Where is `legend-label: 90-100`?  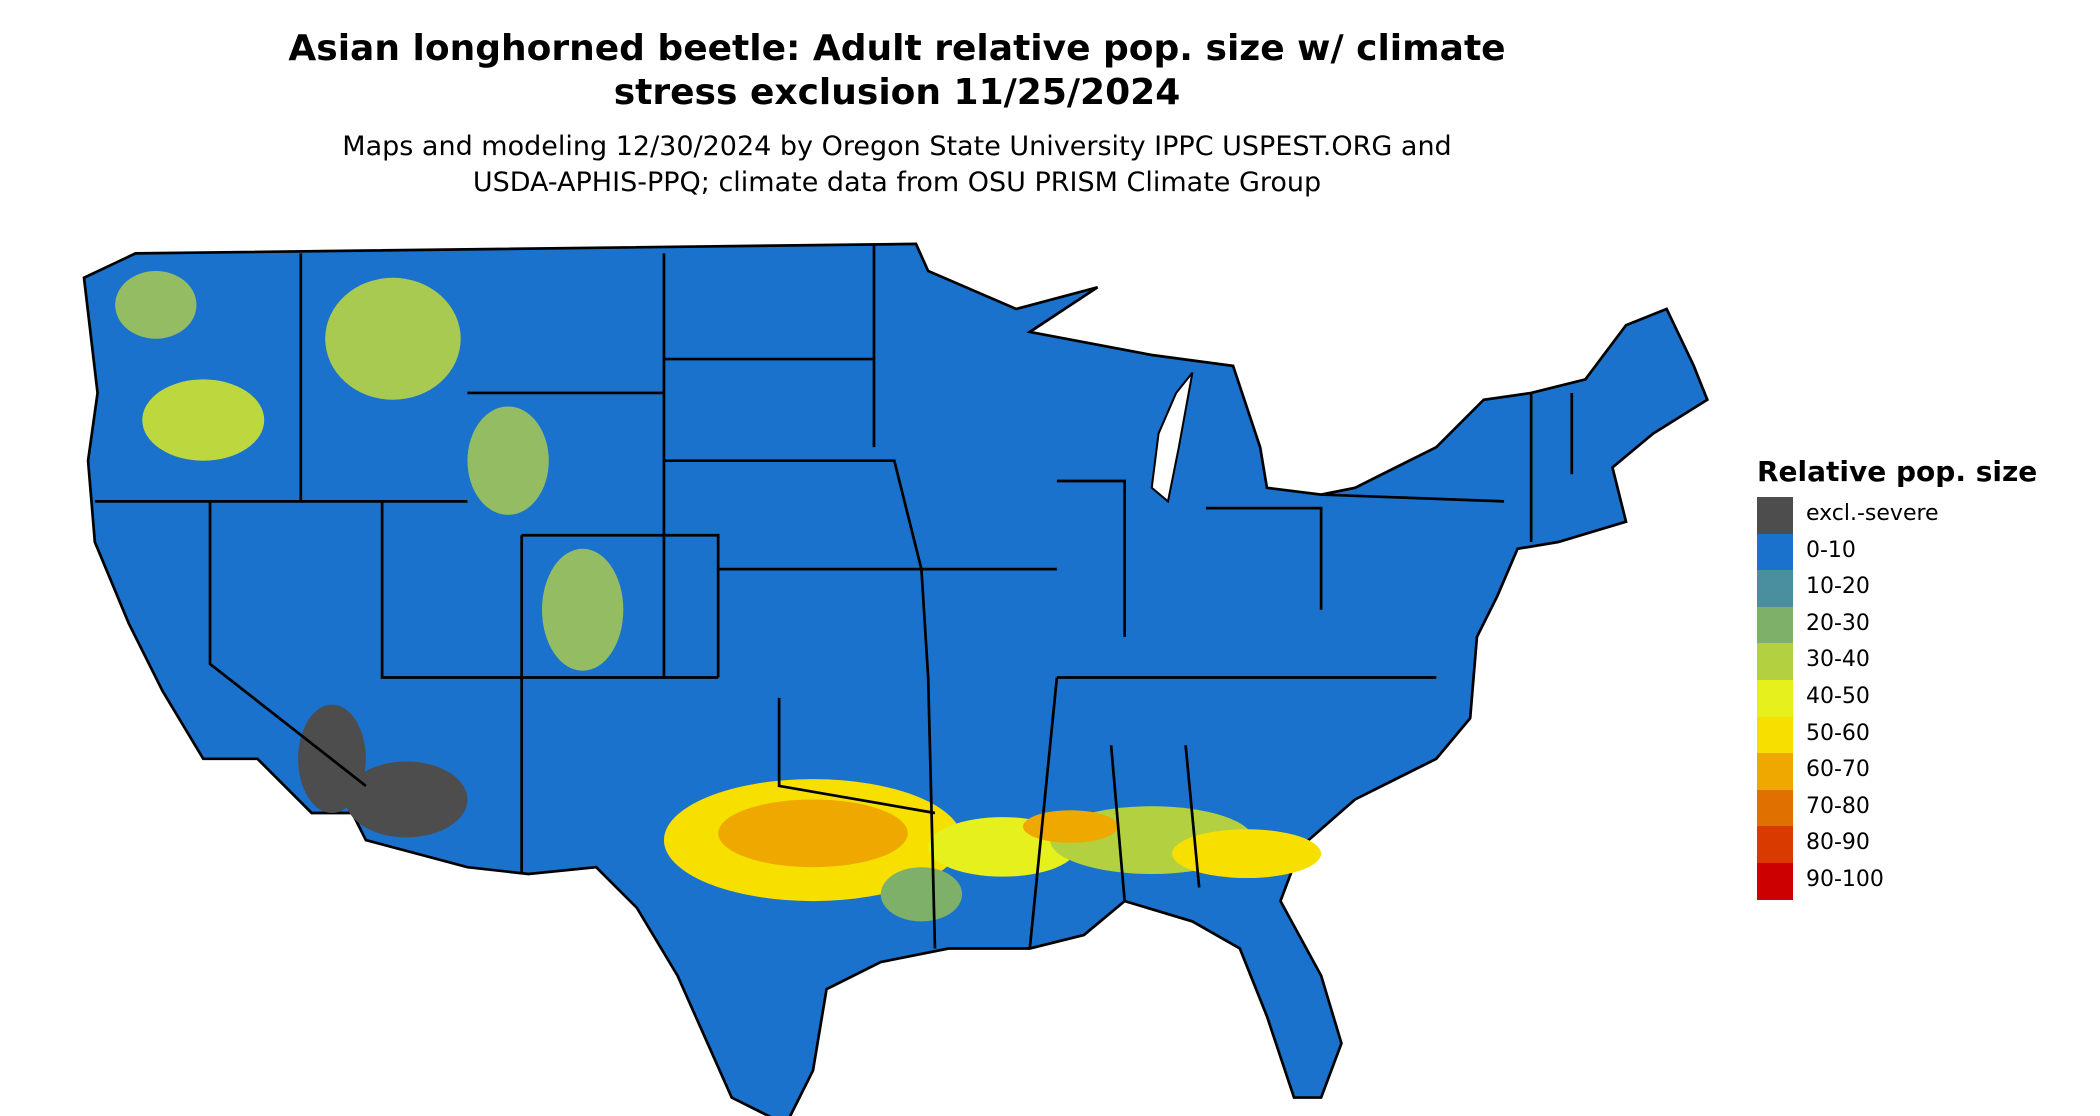
legend-label: 90-100 is located at coordinates (1845, 879).